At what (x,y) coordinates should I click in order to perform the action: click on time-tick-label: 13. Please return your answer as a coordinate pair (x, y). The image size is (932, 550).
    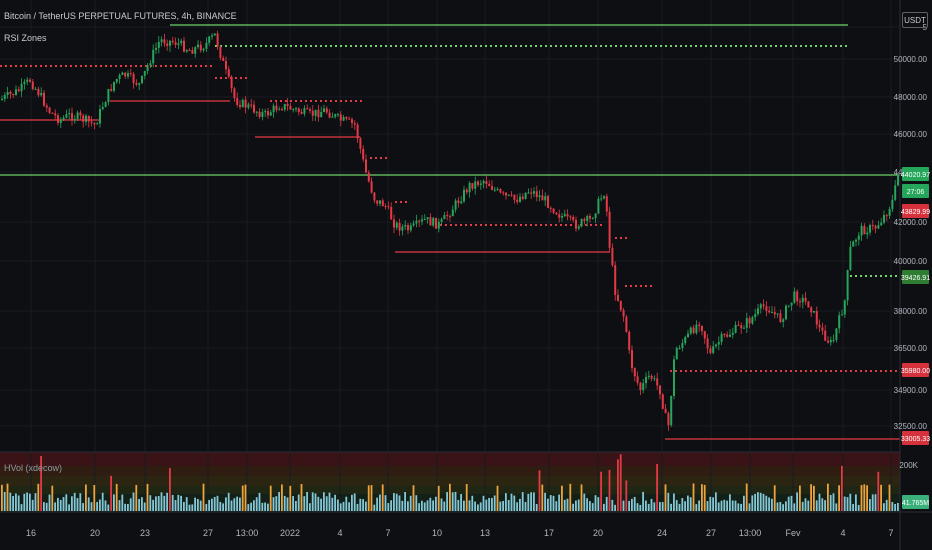
    Looking at the image, I should click on (485, 533).